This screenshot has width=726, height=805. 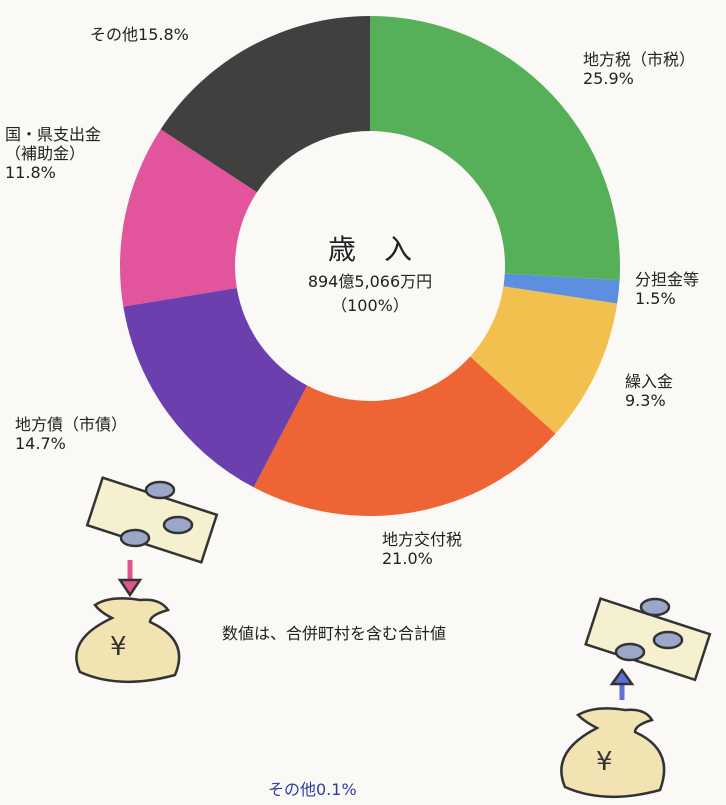 What do you see at coordinates (53, 144) in the screenshot?
I see `category-name: 国・県支出金 （補助金）` at bounding box center [53, 144].